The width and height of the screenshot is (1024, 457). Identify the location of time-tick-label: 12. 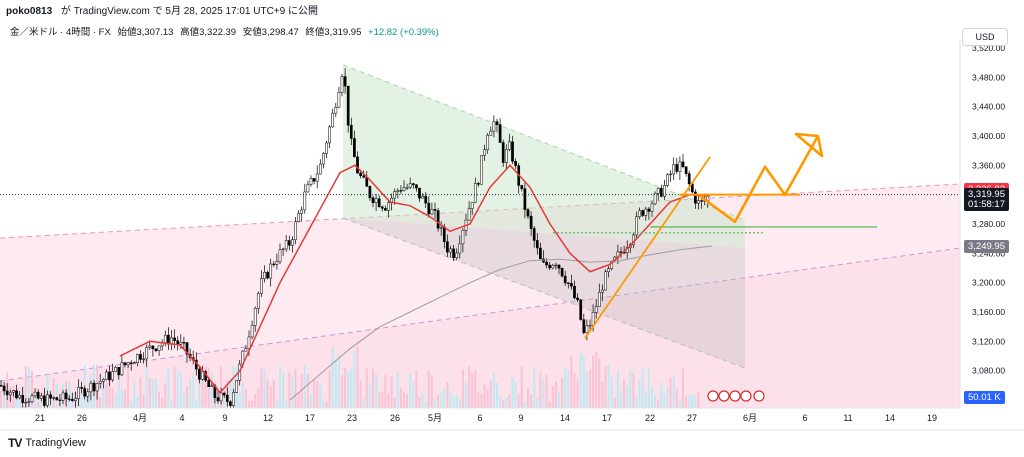
(268, 418).